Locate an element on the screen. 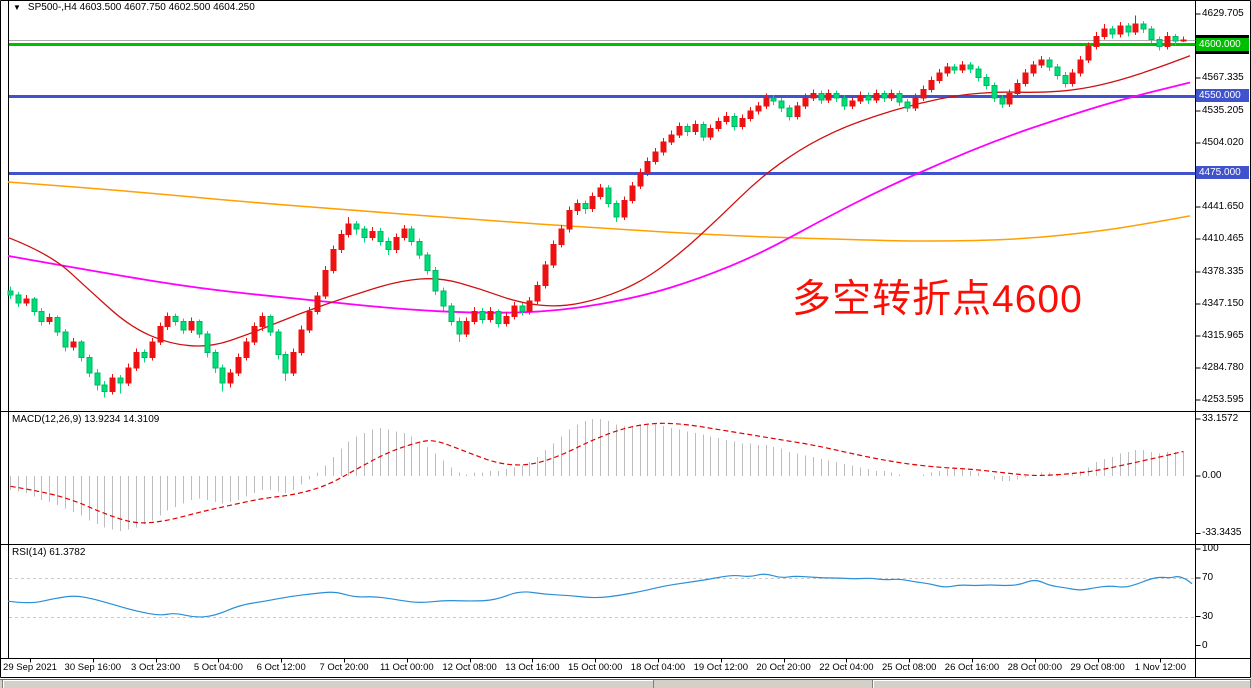 This screenshot has width=1251, height=688. price-tick-label: 4441.650 is located at coordinates (1223, 206).